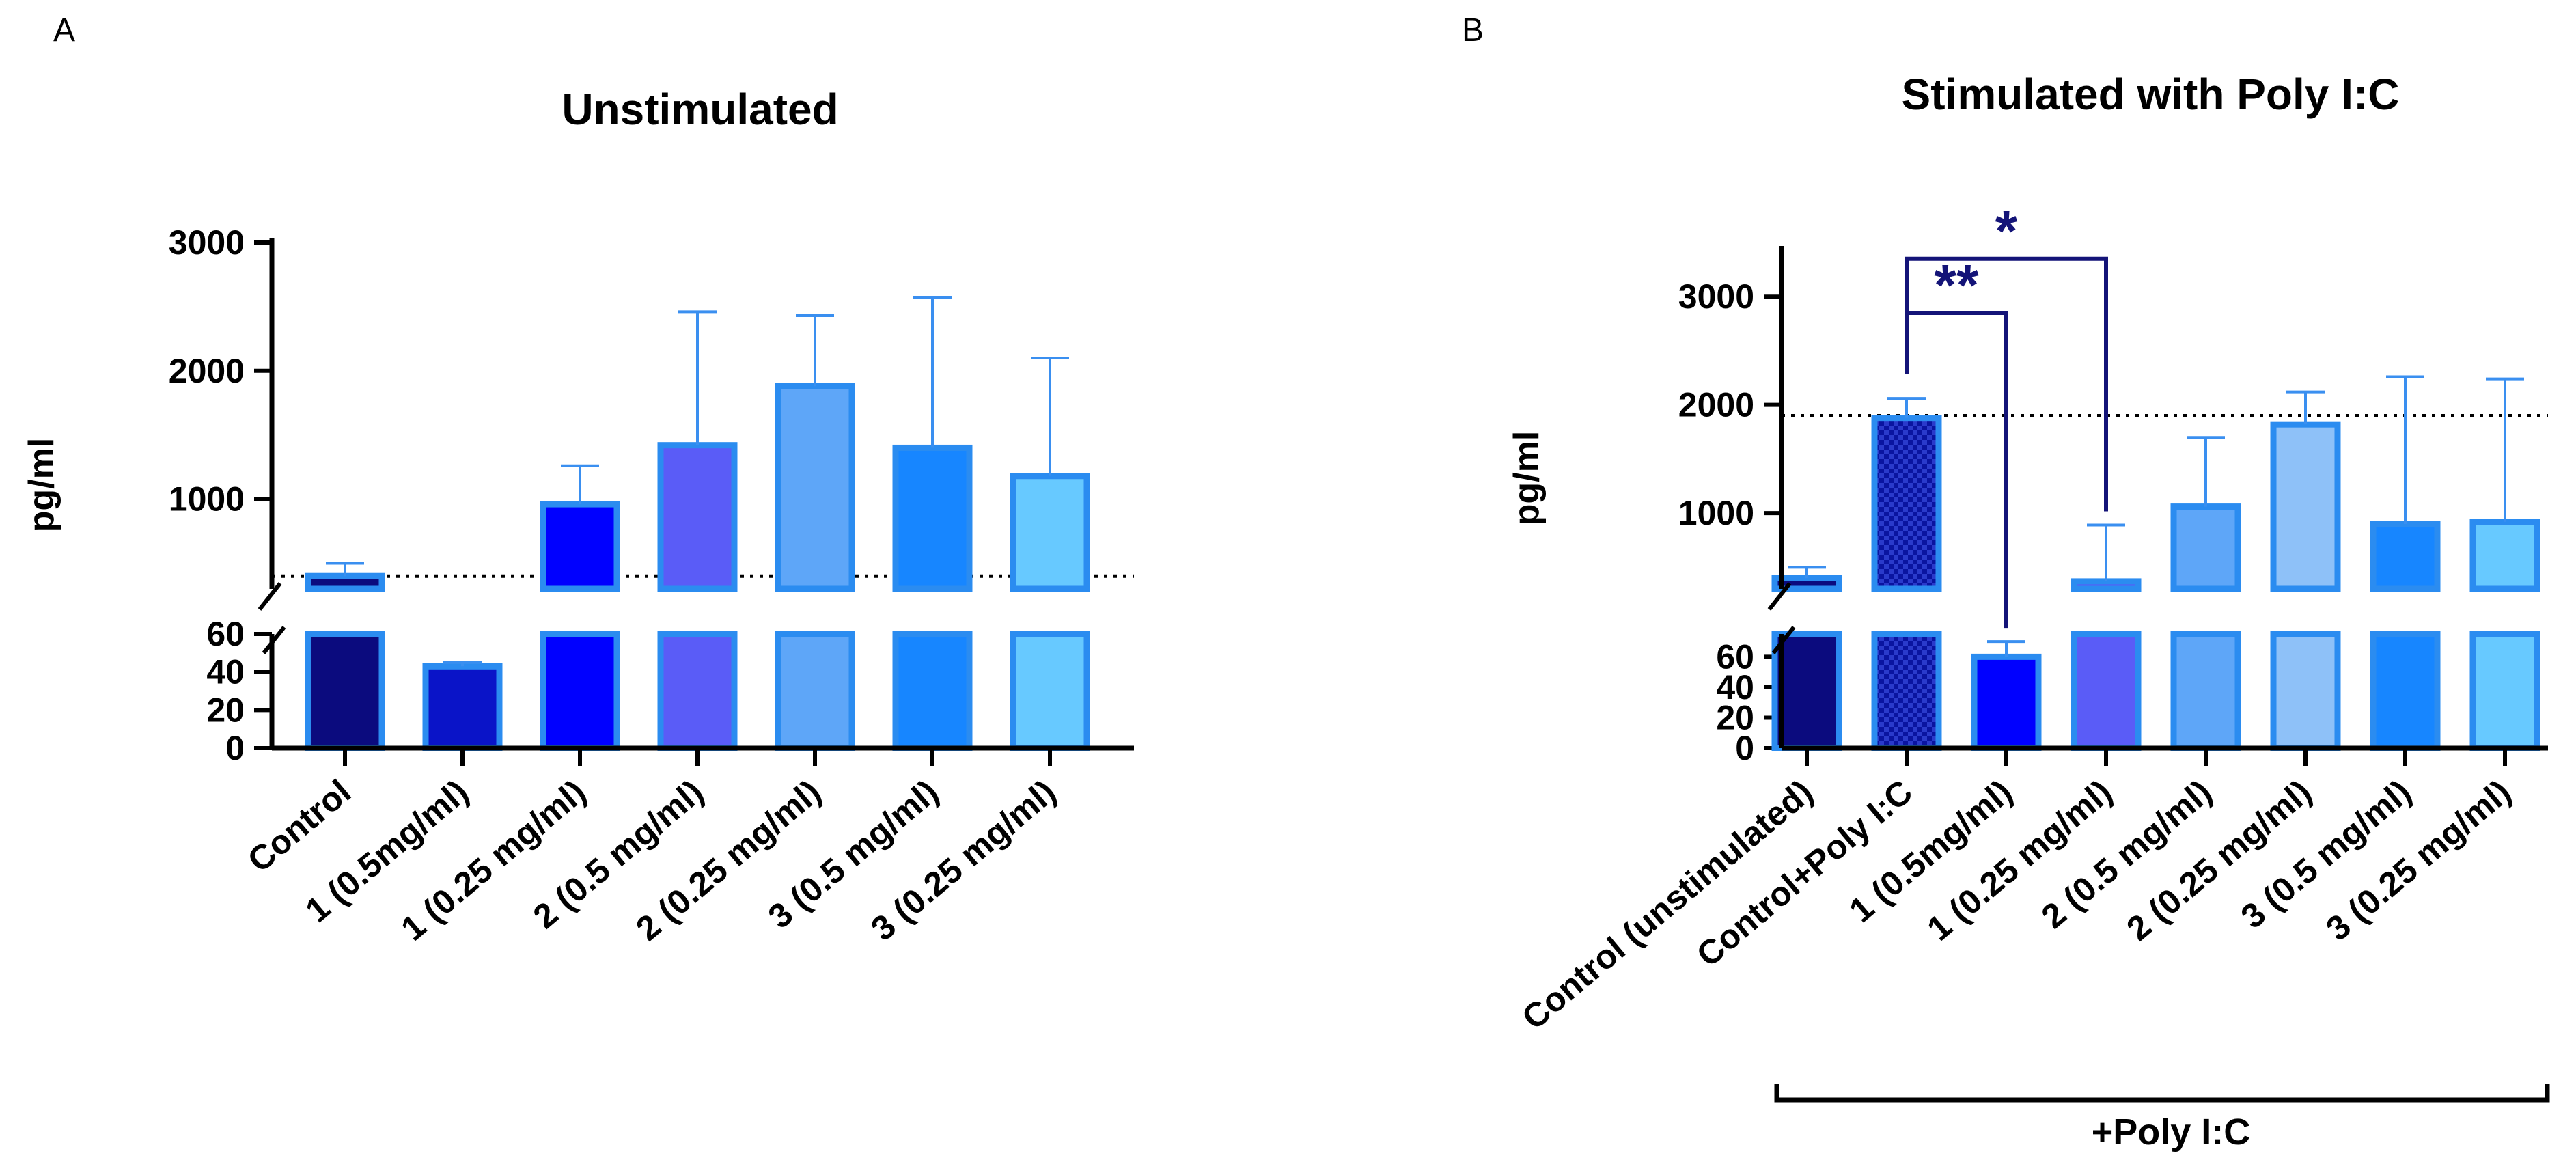 The height and width of the screenshot is (1173, 2576). What do you see at coordinates (2007, 231) in the screenshot?
I see `significance-label: *` at bounding box center [2007, 231].